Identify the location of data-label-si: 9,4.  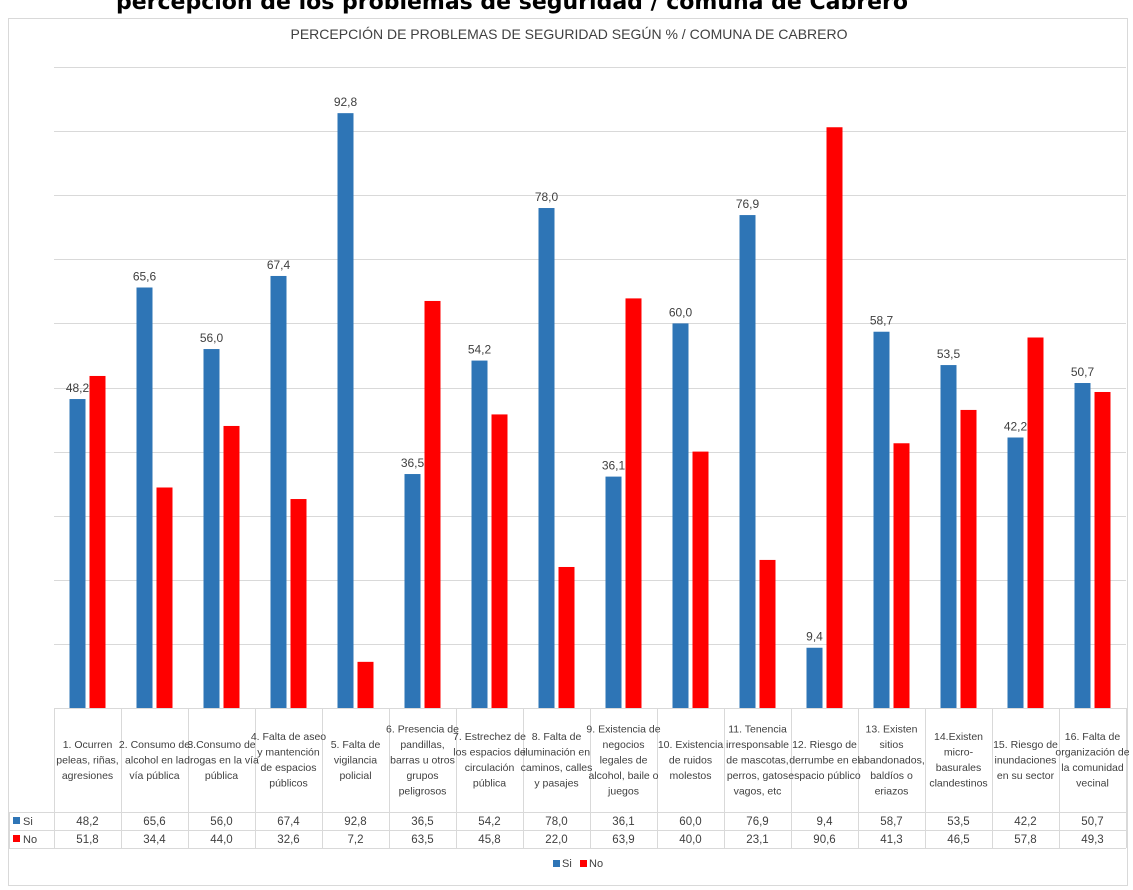
(814, 637).